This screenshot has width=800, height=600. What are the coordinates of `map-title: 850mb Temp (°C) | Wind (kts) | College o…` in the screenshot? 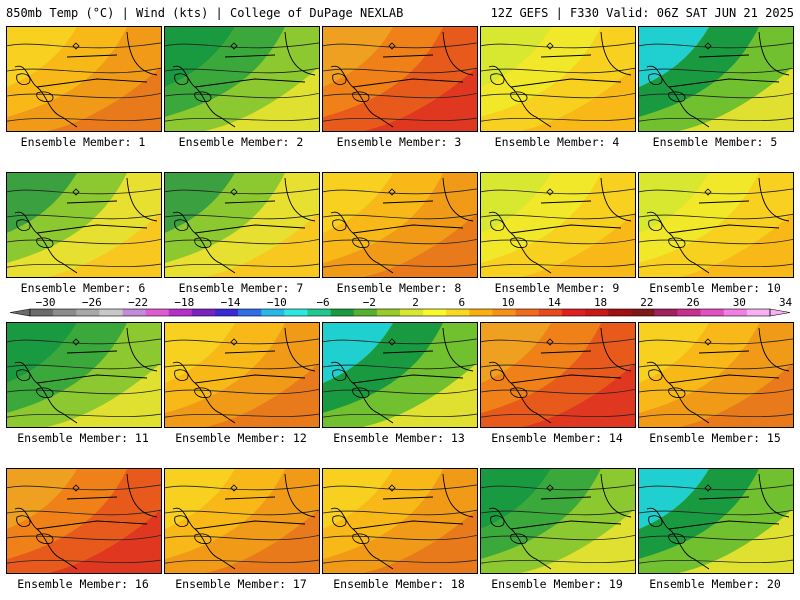 It's located at (205, 13).